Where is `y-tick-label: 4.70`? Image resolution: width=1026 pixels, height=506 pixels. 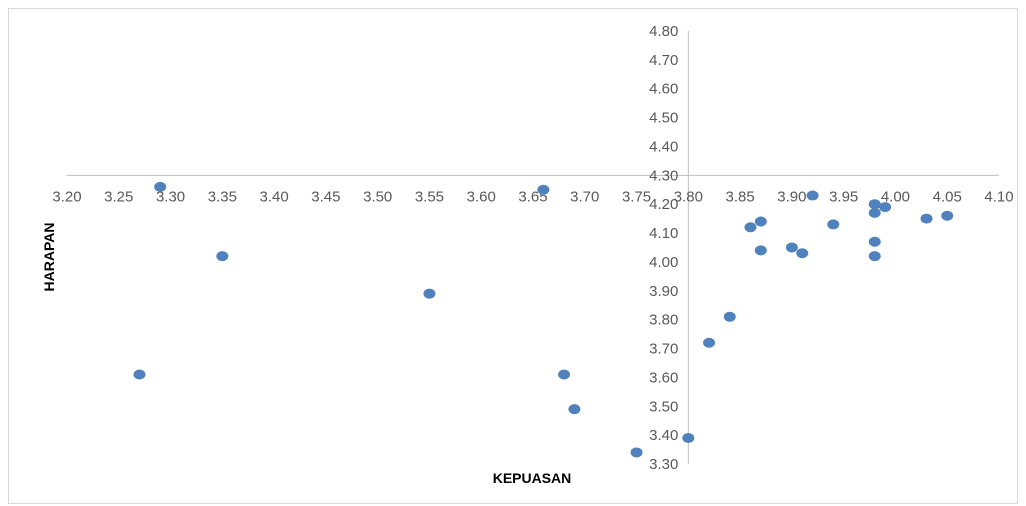
y-tick-label: 4.70 is located at coordinates (663, 60).